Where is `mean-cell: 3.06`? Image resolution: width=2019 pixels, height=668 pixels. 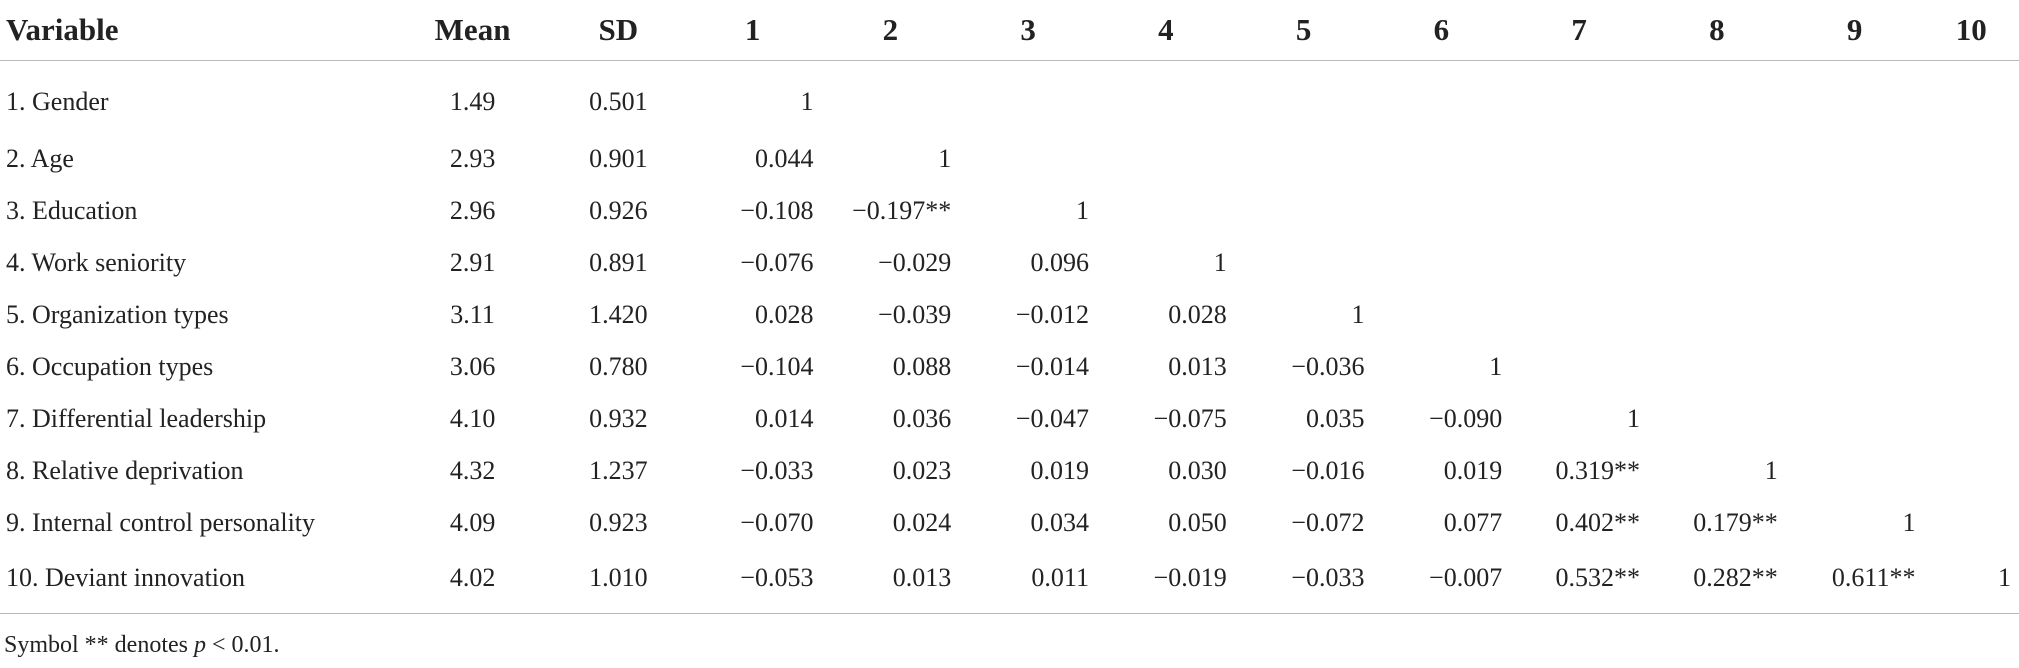
mean-cell: 3.06 is located at coordinates (472, 366).